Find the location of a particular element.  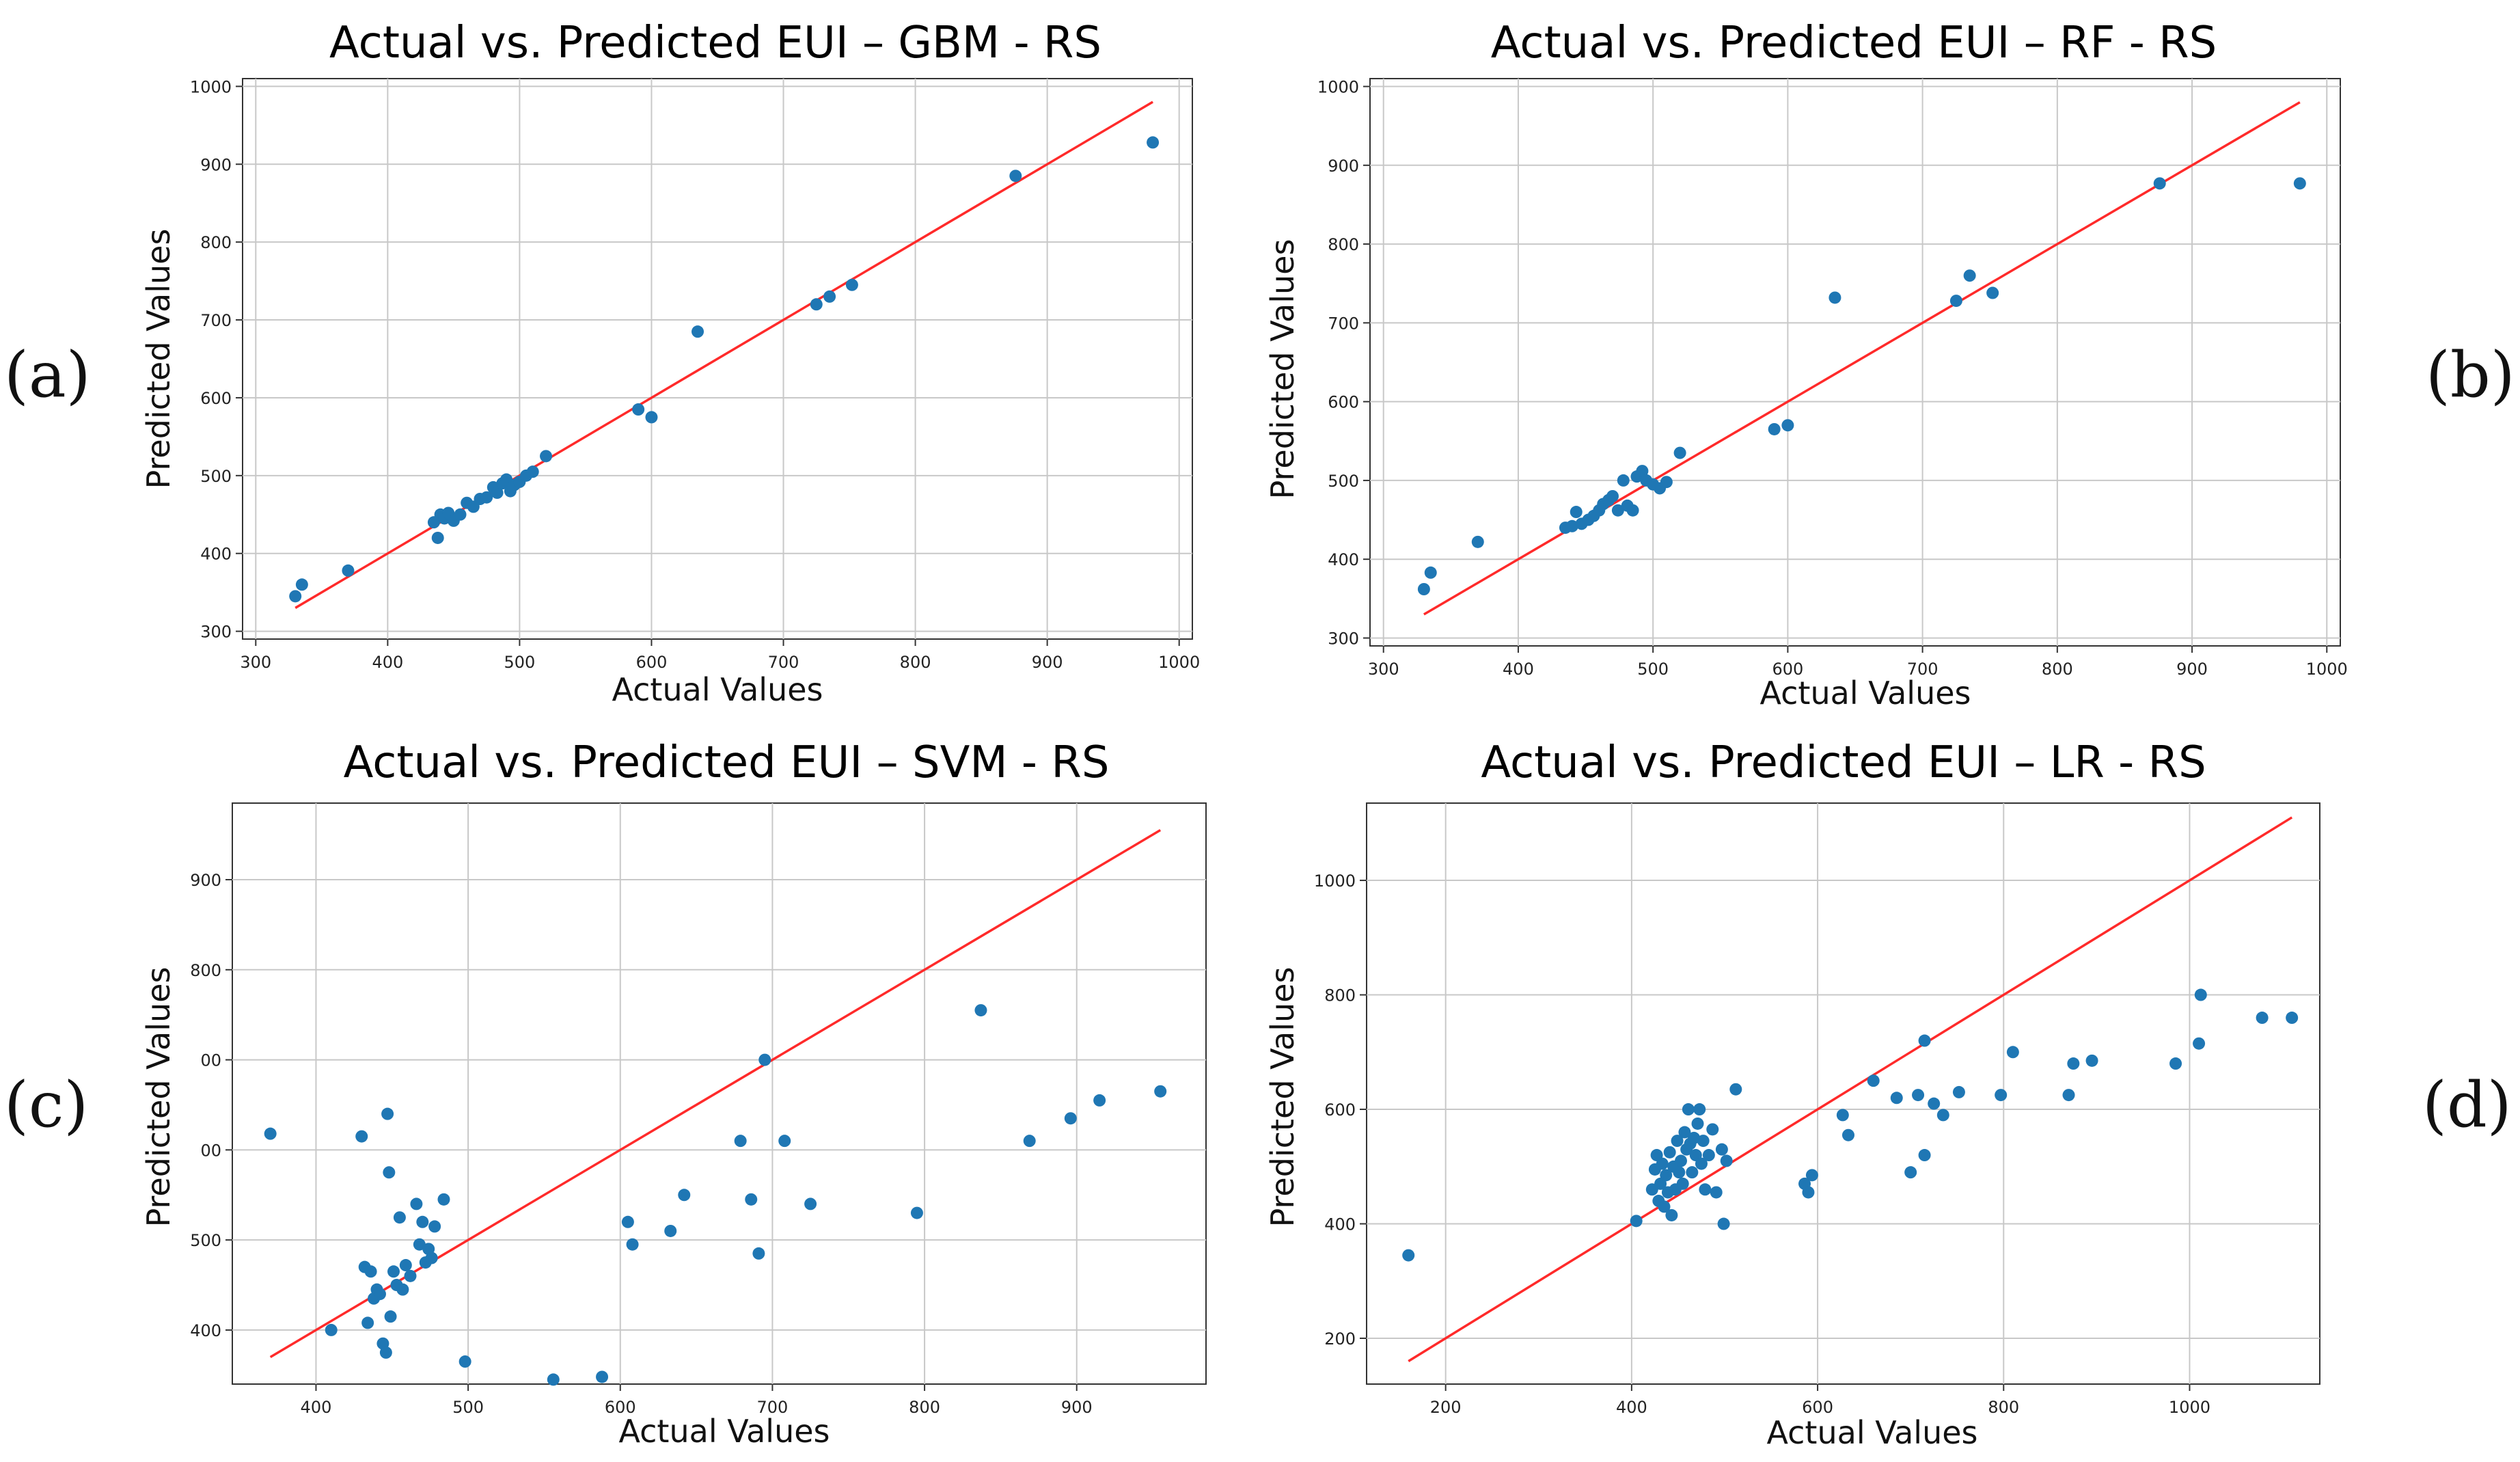

y-tick-labels: 200 400 600 800 1000 is located at coordinates (1340, 1110).